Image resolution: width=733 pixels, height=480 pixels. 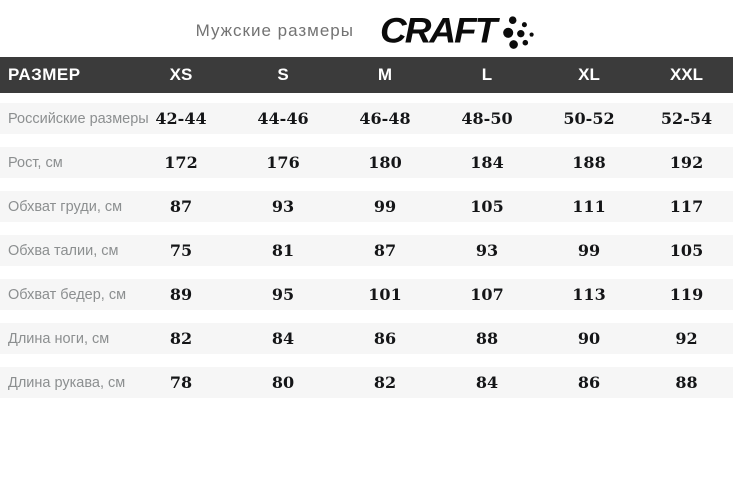 What do you see at coordinates (487, 118) in the screenshot?
I see `cell: 48-50` at bounding box center [487, 118].